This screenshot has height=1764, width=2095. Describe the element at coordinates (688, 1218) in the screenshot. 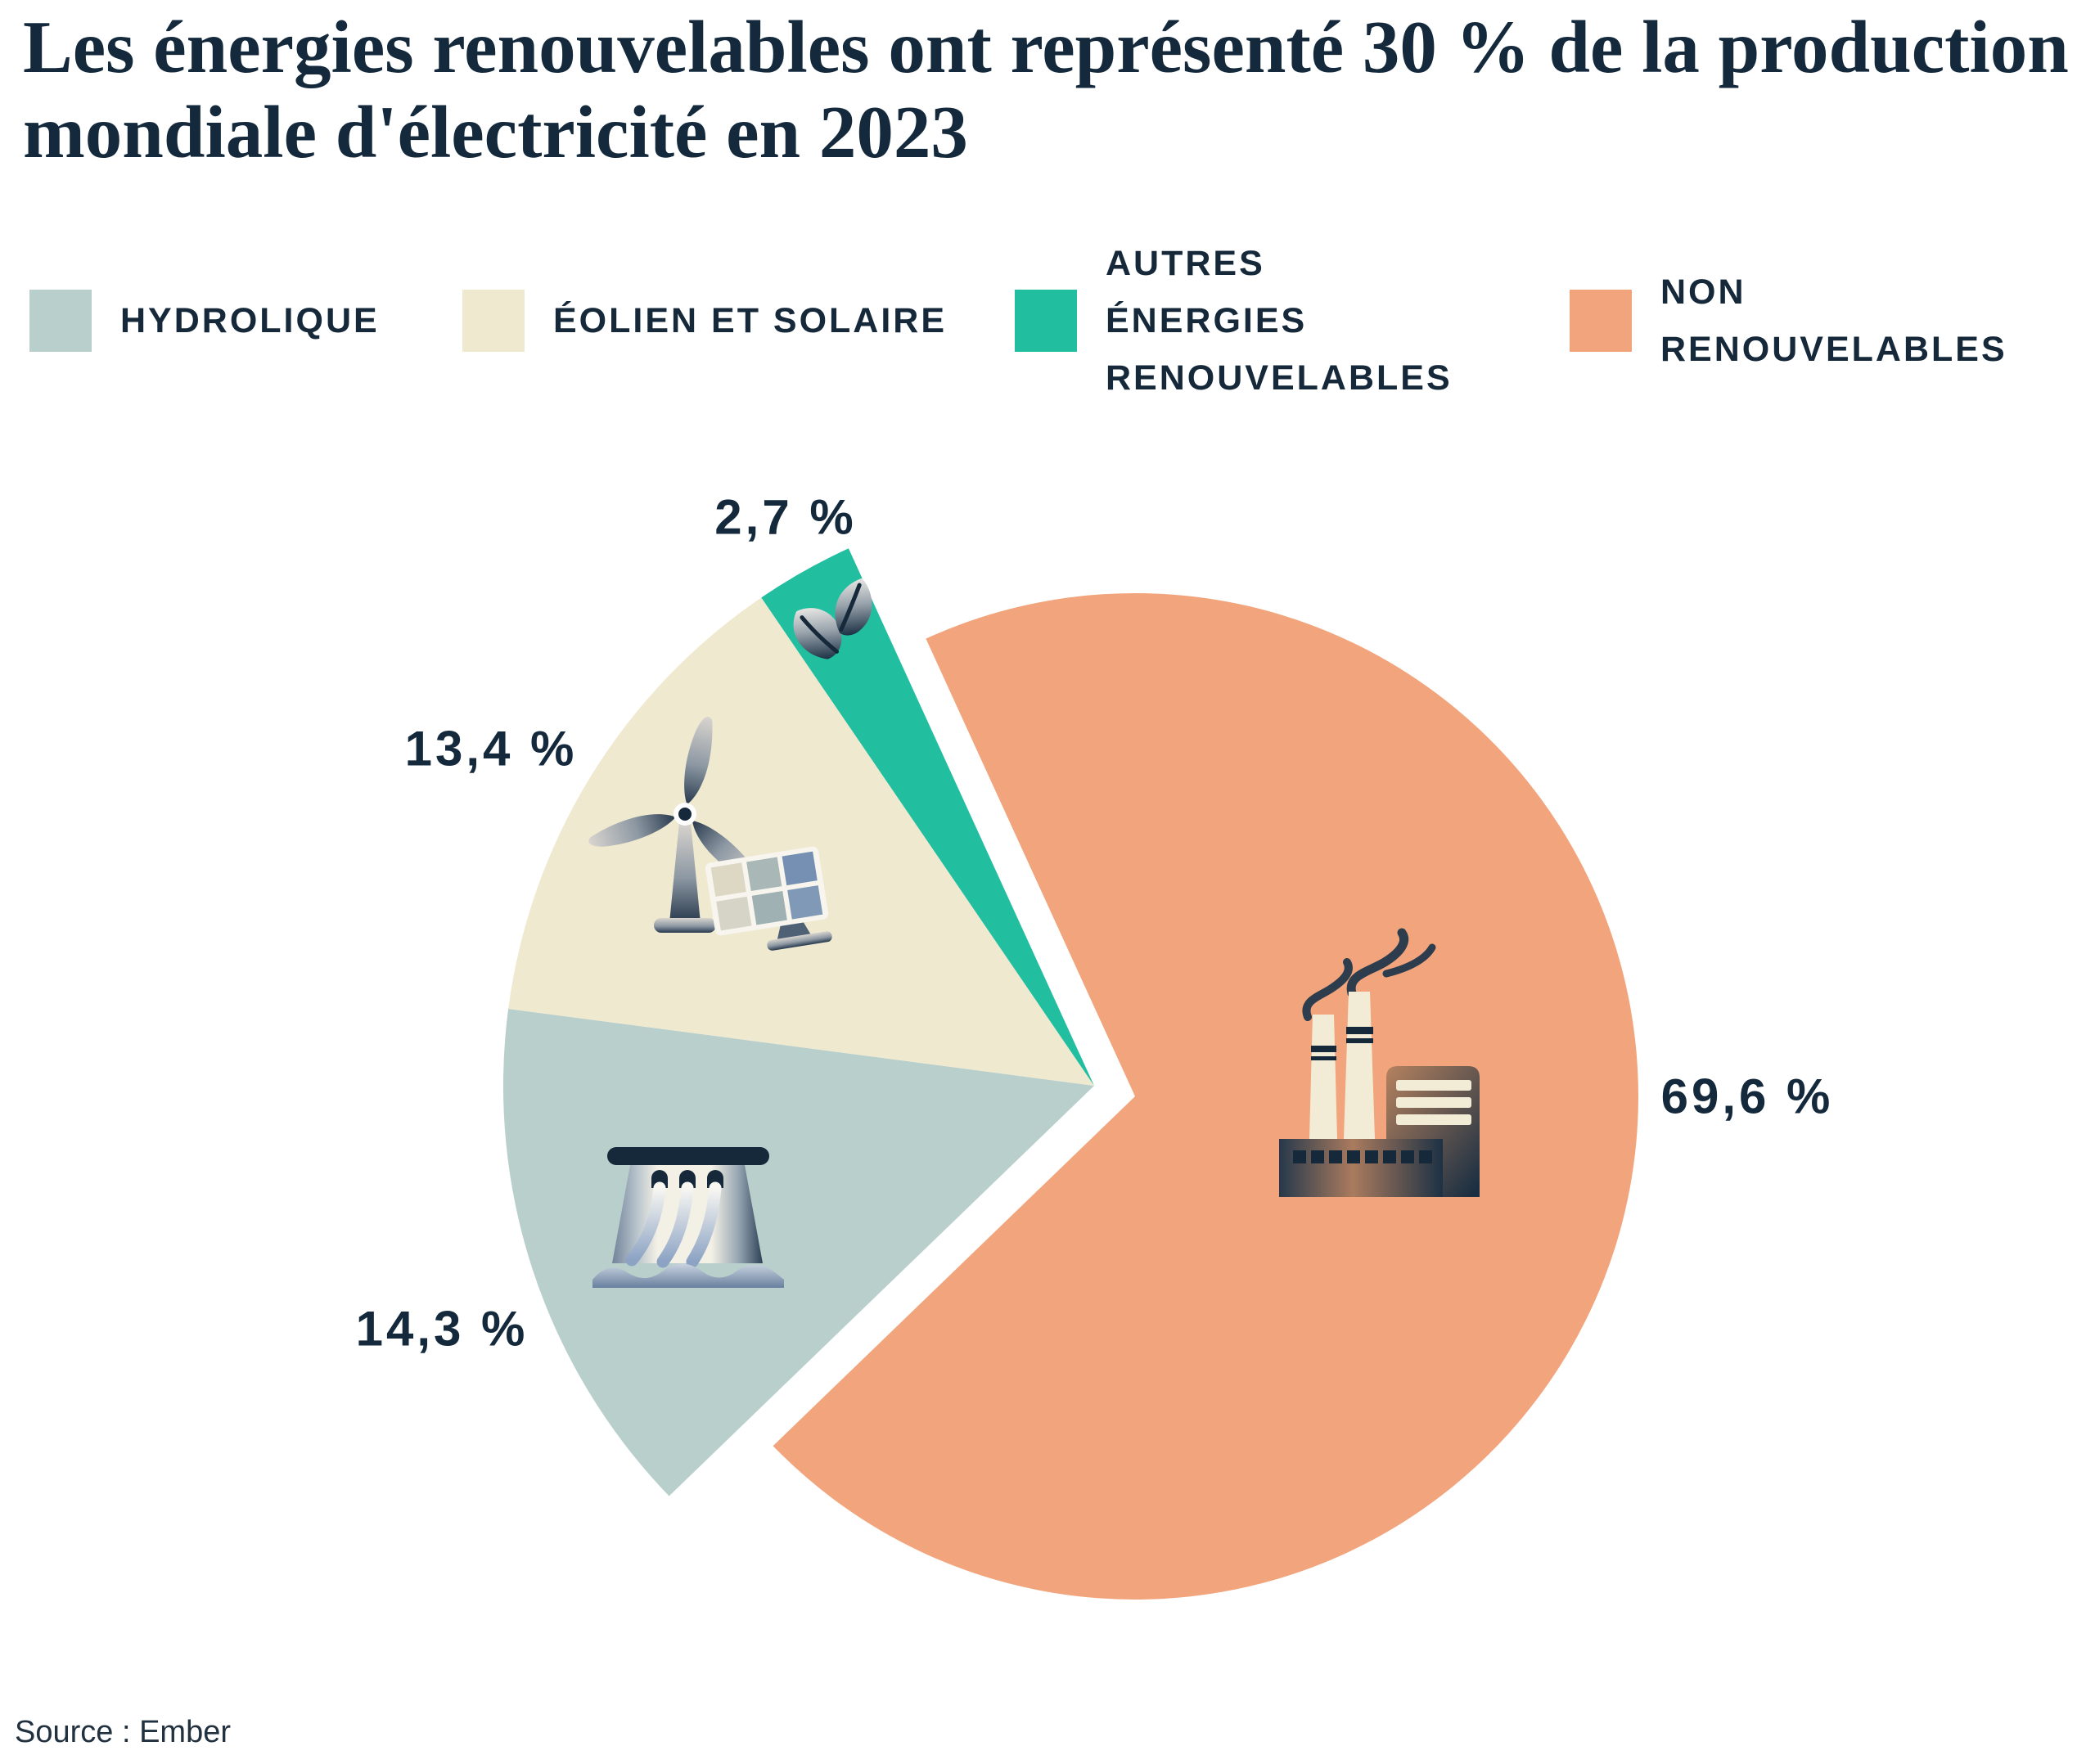

I see `dam-icon` at that location.